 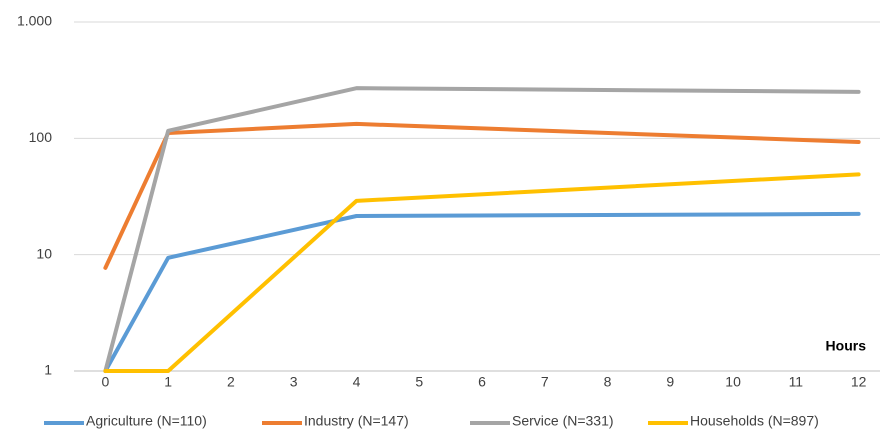 I want to click on x-tick-label: 6, so click(x=482, y=382).